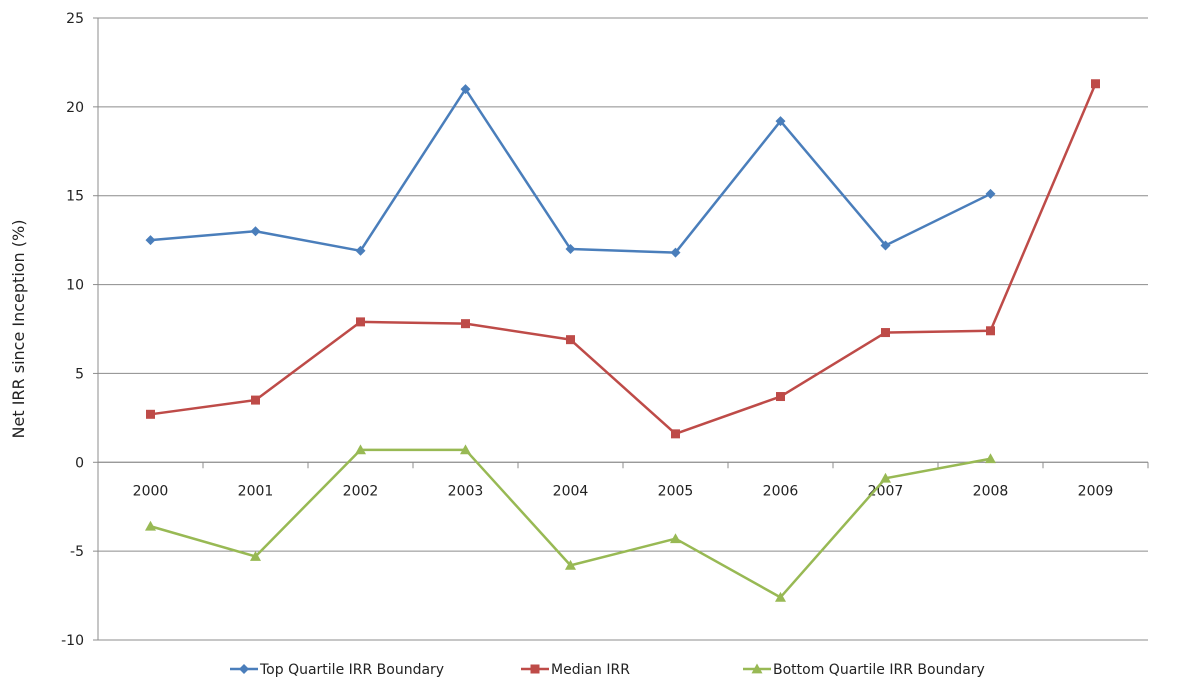  I want to click on legend-item: Bottom Quartile IRR Boundary, so click(864, 670).